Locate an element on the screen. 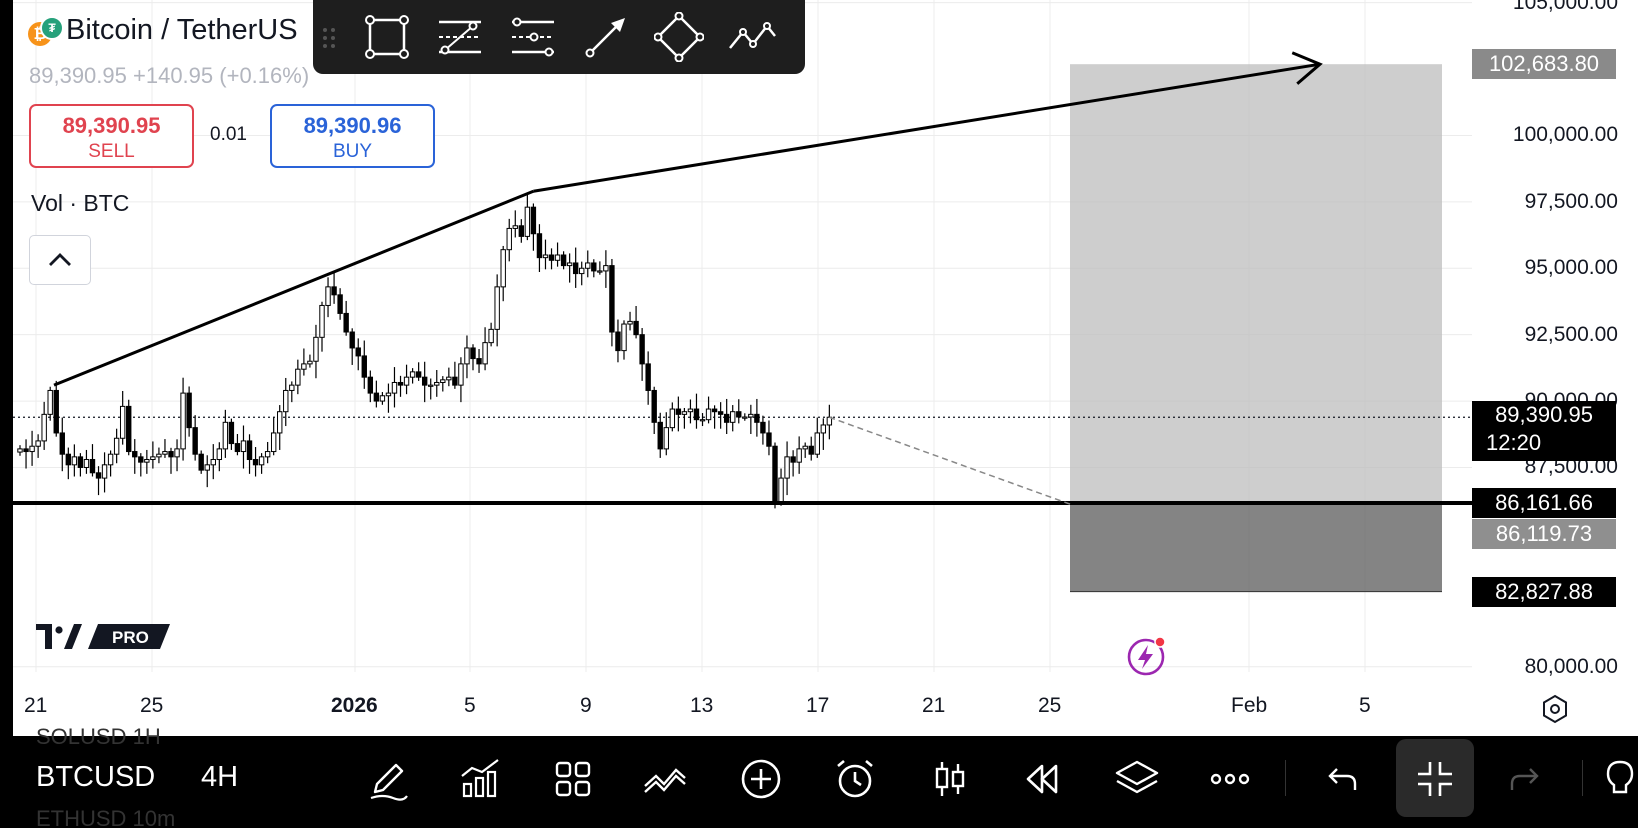  redo-icon is located at coordinates (1527, 779).